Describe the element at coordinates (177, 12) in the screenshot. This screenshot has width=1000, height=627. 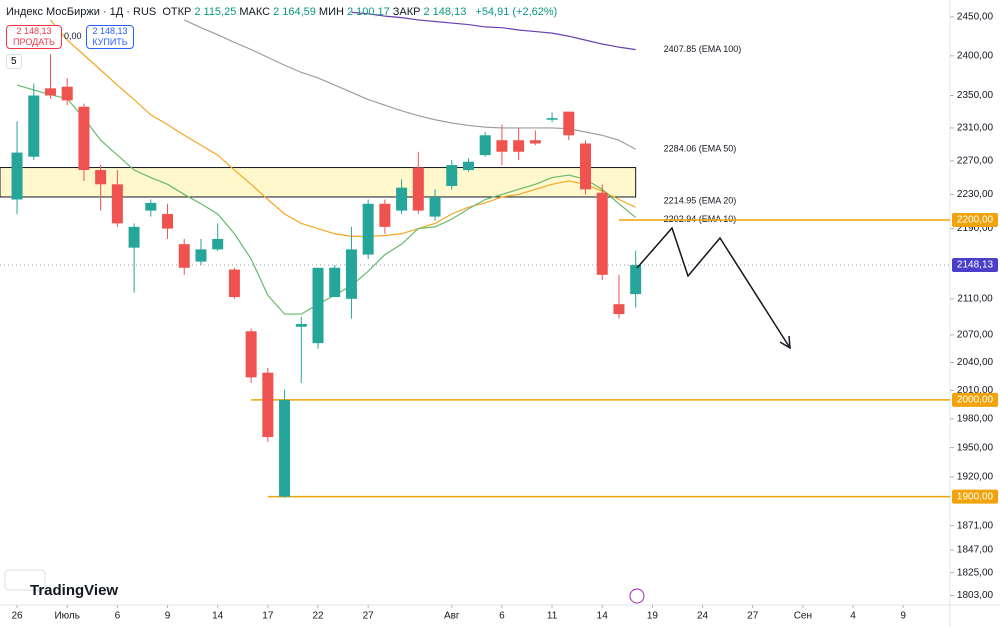
I see `ohlc-label: ОТКР` at that location.